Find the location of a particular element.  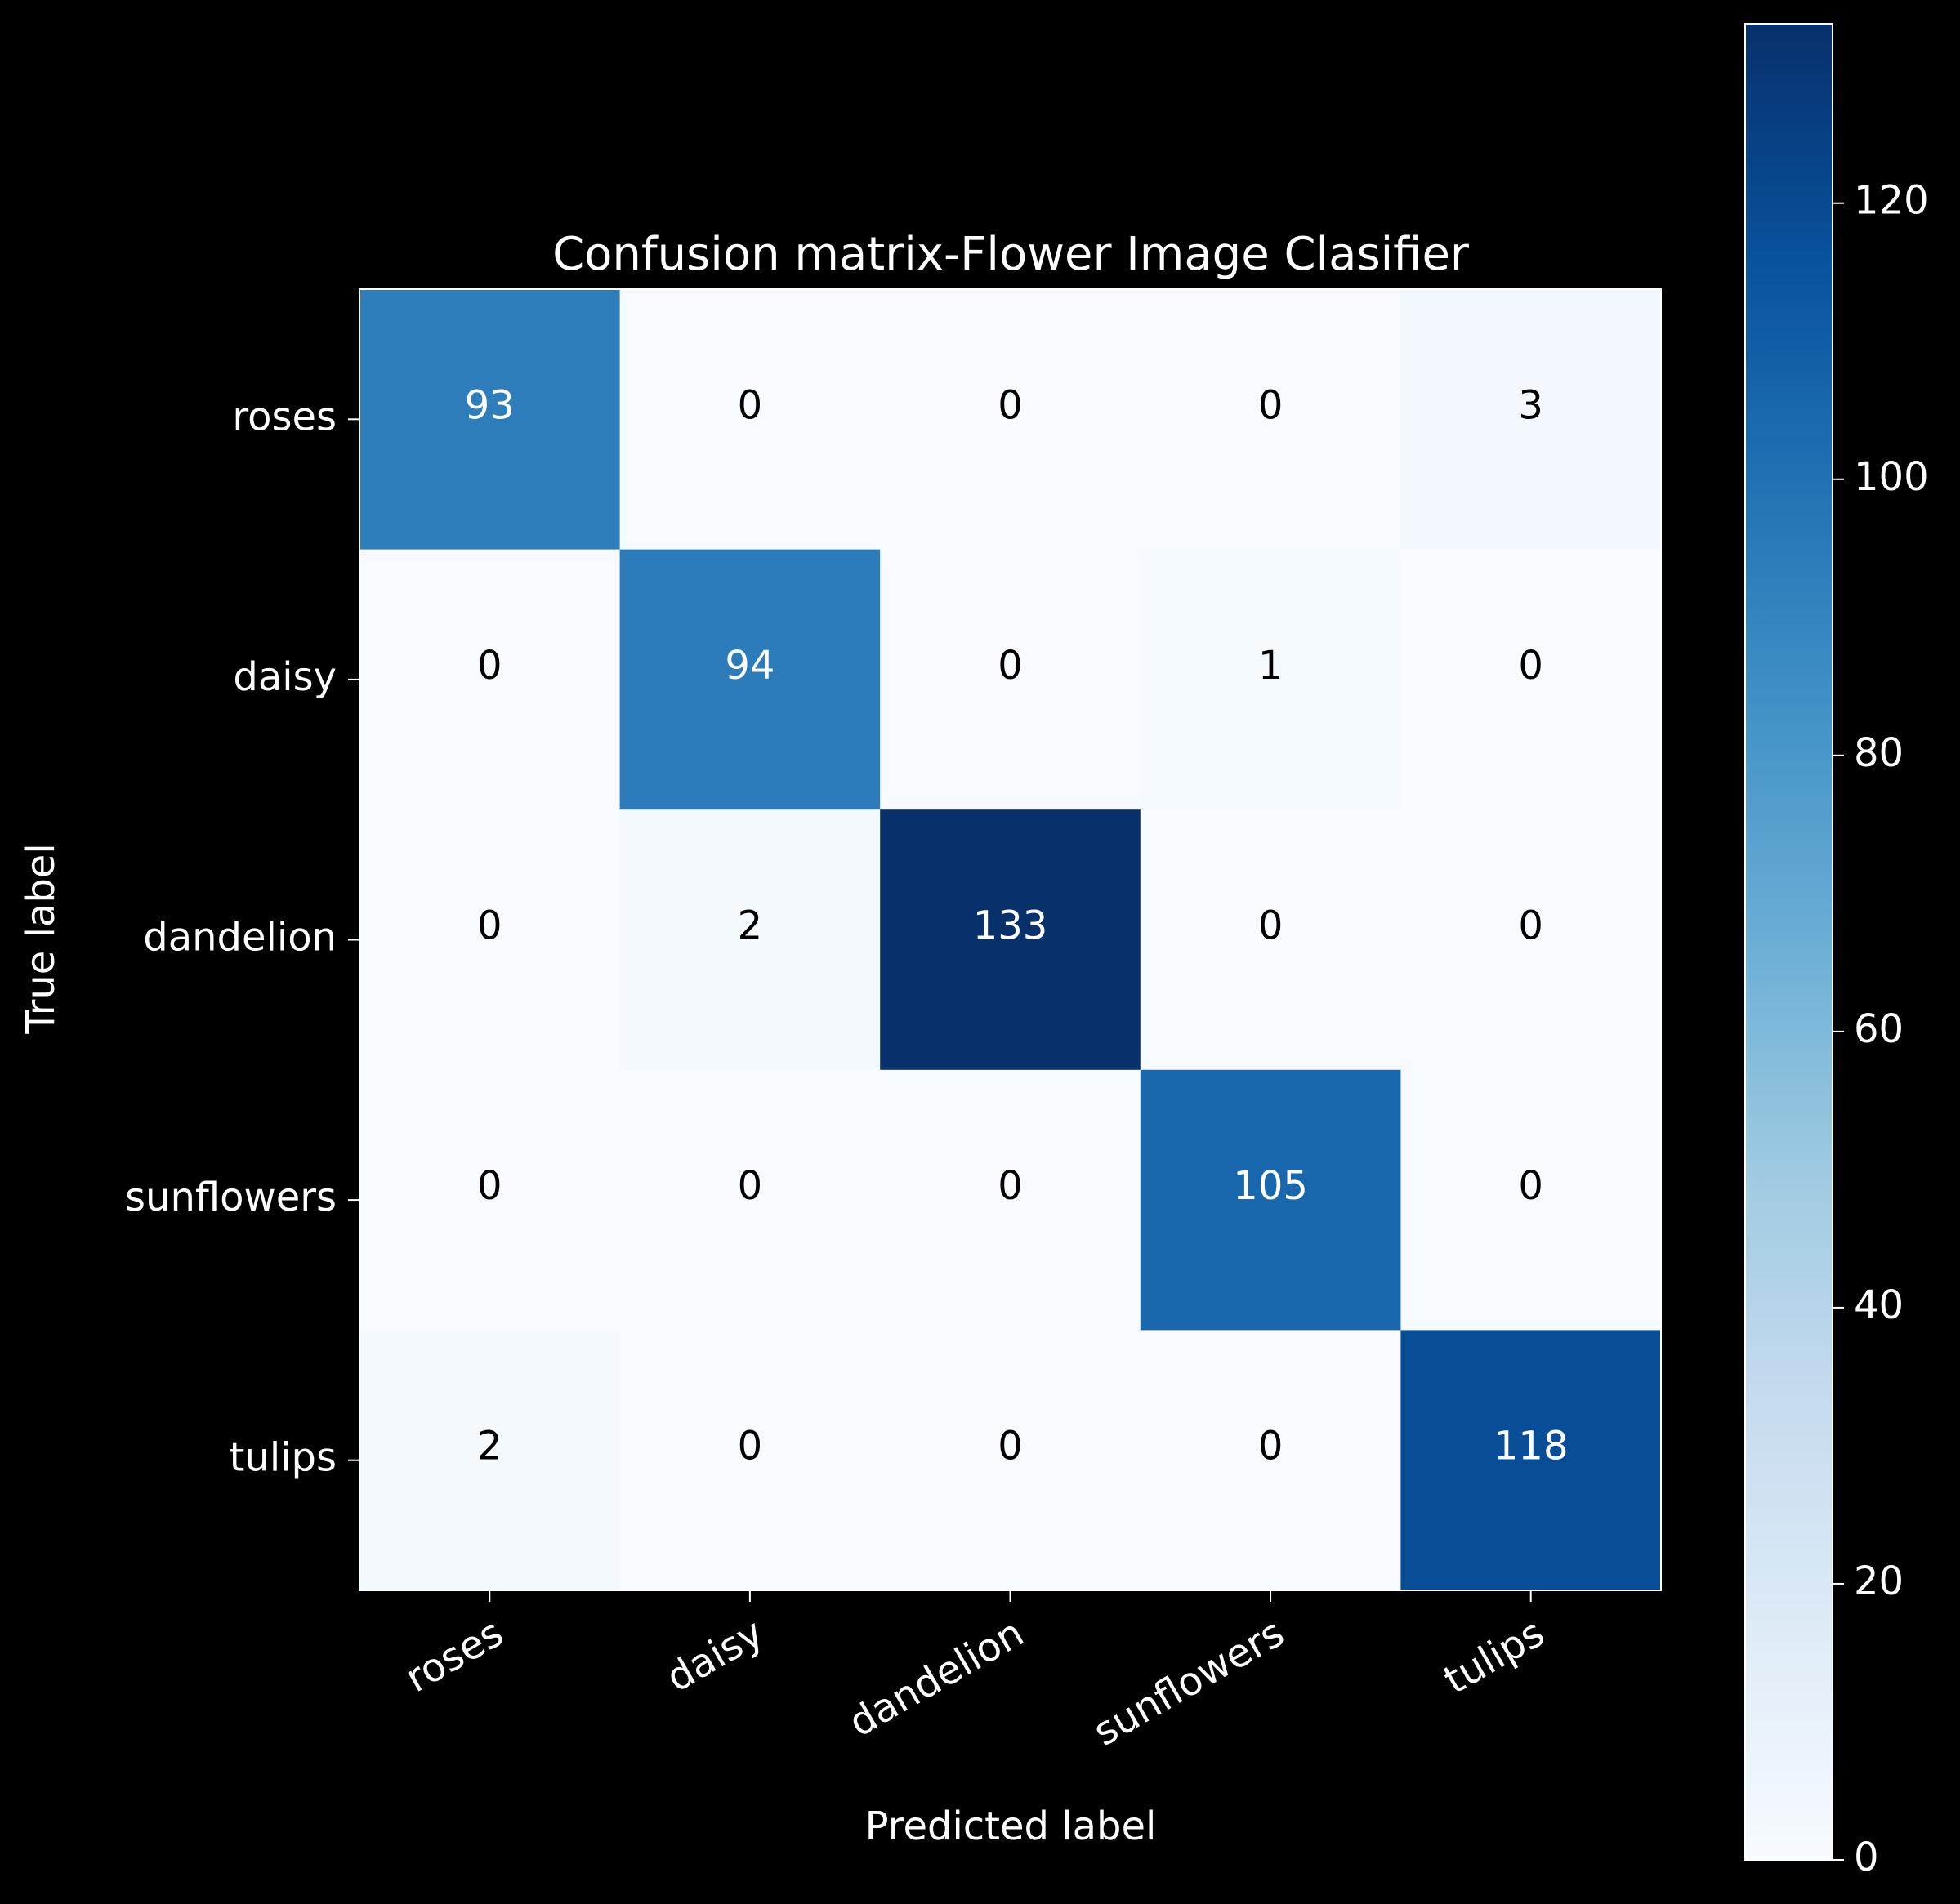

x-axis-label: Predicted label is located at coordinates (1011, 1827).